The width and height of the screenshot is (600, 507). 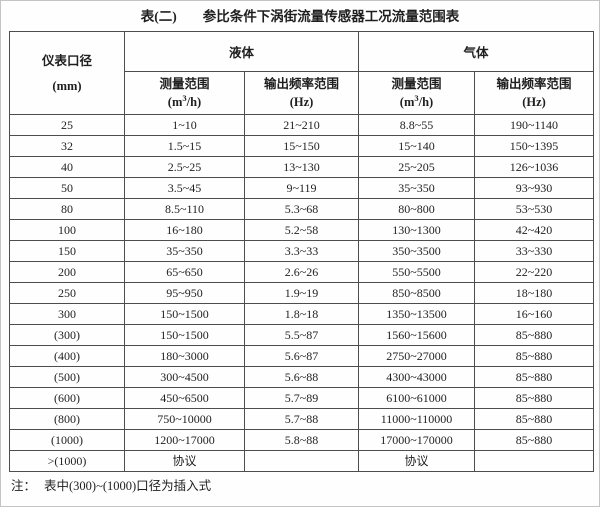 What do you see at coordinates (534, 93) in the screenshot?
I see `gas-frequency-range-header: 输出频率范围 (Hz)` at bounding box center [534, 93].